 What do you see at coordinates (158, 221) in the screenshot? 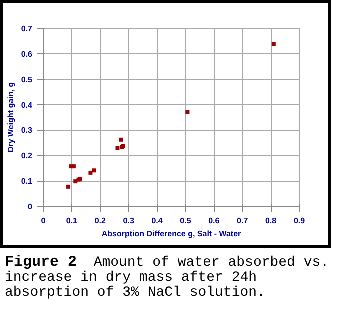
I see `x-tick-label: 0.4` at bounding box center [158, 221].